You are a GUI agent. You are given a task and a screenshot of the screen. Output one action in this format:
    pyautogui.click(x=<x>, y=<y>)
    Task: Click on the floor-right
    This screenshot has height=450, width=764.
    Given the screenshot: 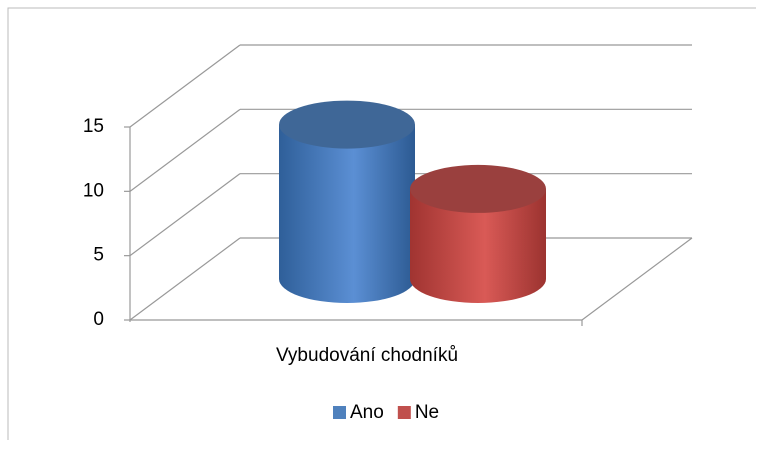 What is the action you would take?
    pyautogui.click(x=637, y=279)
    